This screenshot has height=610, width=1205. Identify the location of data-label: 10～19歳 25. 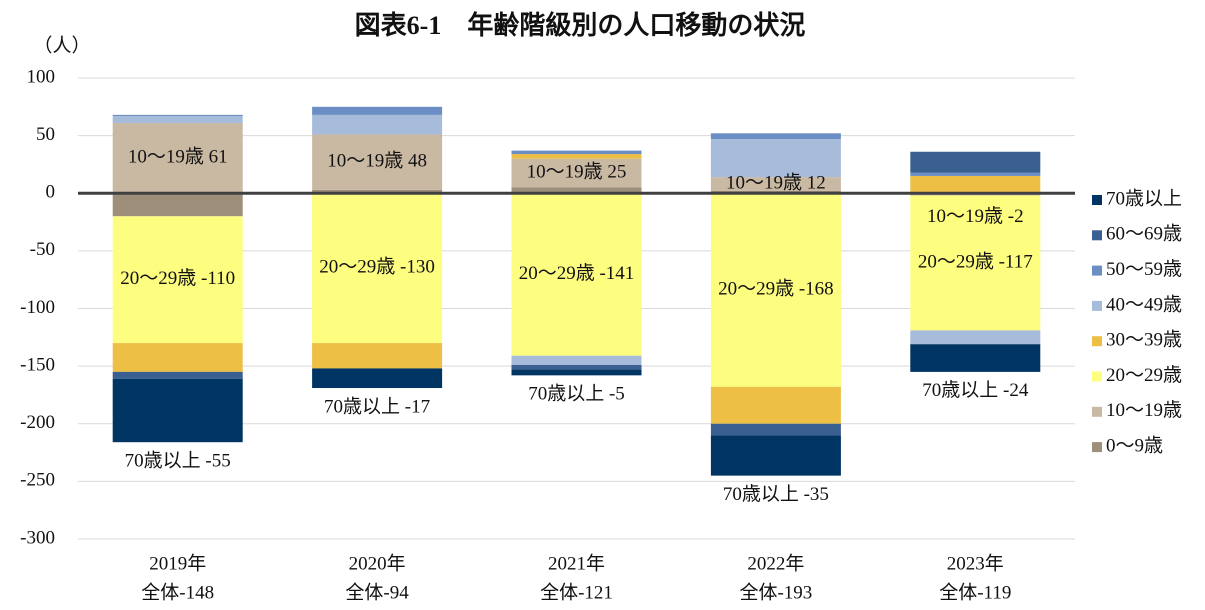
(577, 171).